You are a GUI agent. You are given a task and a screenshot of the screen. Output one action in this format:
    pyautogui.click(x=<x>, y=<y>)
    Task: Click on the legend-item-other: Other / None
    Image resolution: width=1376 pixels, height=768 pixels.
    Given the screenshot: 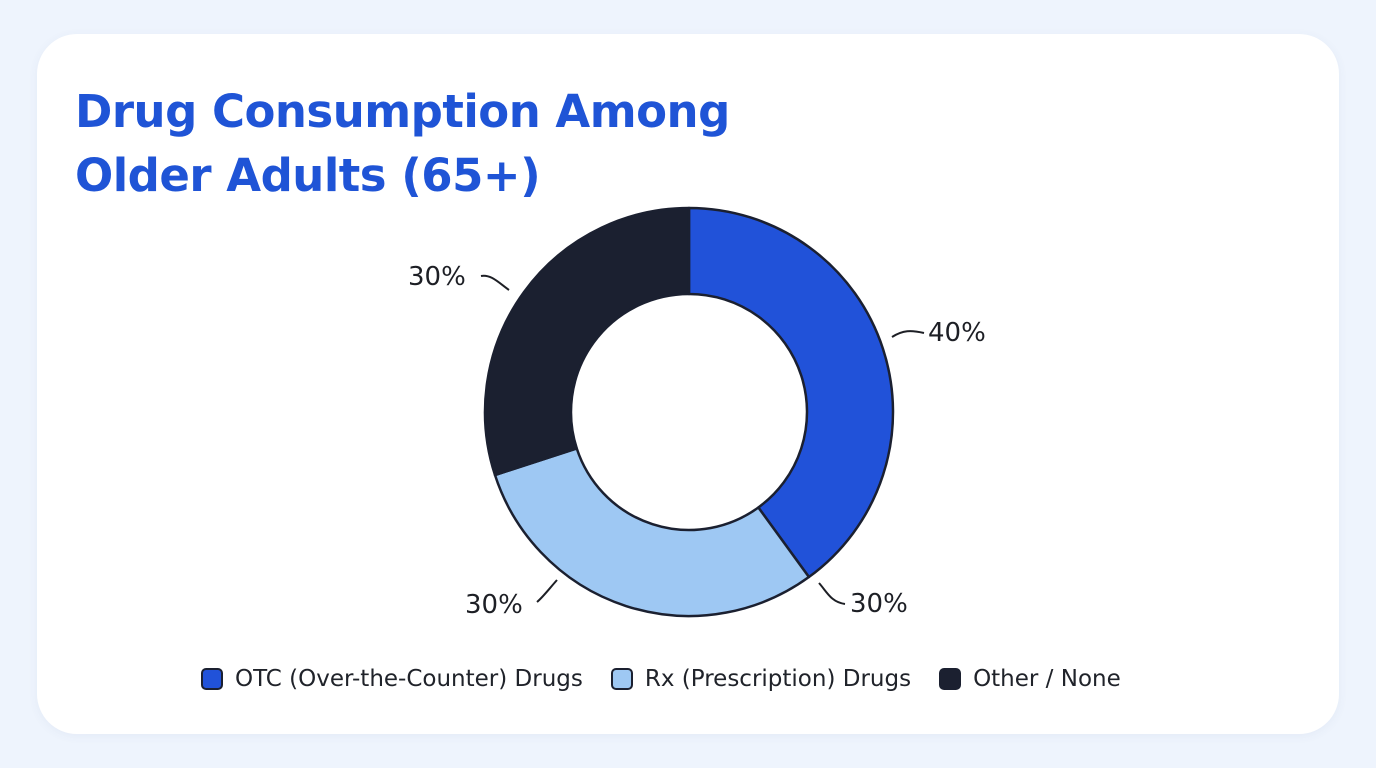 What is the action you would take?
    pyautogui.click(x=1030, y=679)
    